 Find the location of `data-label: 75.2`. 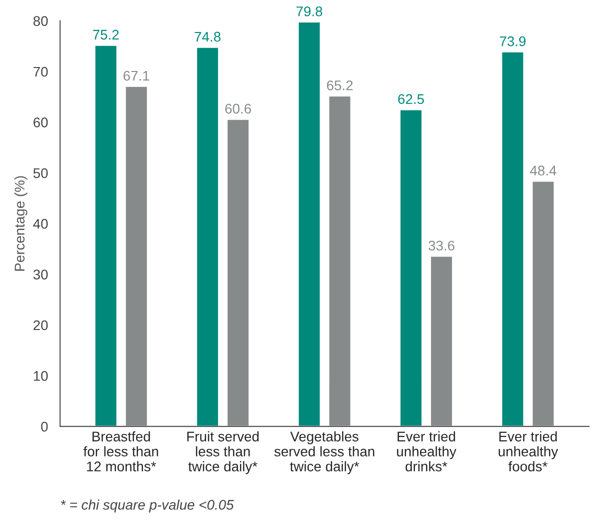

data-label: 75.2 is located at coordinates (106, 35).